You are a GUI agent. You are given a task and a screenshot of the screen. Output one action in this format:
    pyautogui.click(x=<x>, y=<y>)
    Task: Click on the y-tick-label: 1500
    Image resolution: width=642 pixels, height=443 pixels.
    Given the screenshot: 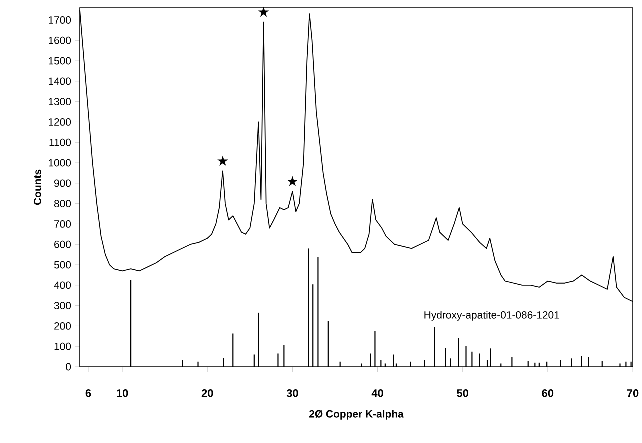 What is the action you would take?
    pyautogui.click(x=60, y=61)
    